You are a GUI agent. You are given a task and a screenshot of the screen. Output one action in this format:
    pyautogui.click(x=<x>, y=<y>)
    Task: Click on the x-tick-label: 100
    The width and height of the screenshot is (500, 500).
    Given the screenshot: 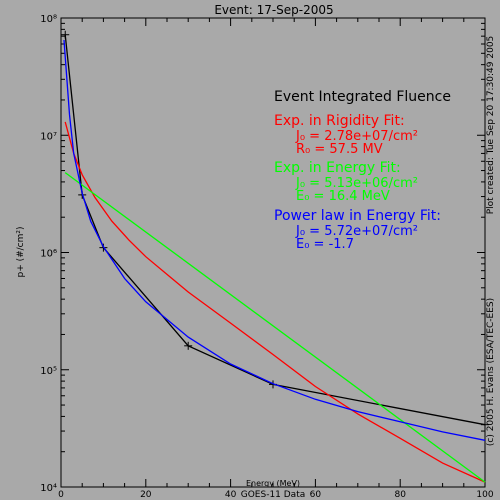 What is the action you would take?
    pyautogui.click(x=484, y=495)
    